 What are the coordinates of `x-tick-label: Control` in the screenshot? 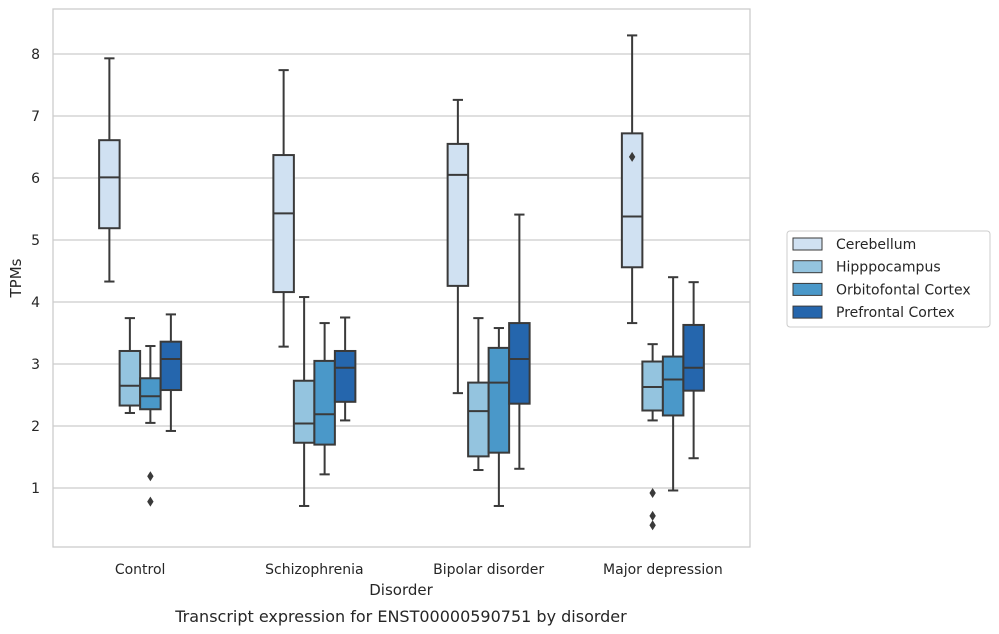 It's located at (140, 570).